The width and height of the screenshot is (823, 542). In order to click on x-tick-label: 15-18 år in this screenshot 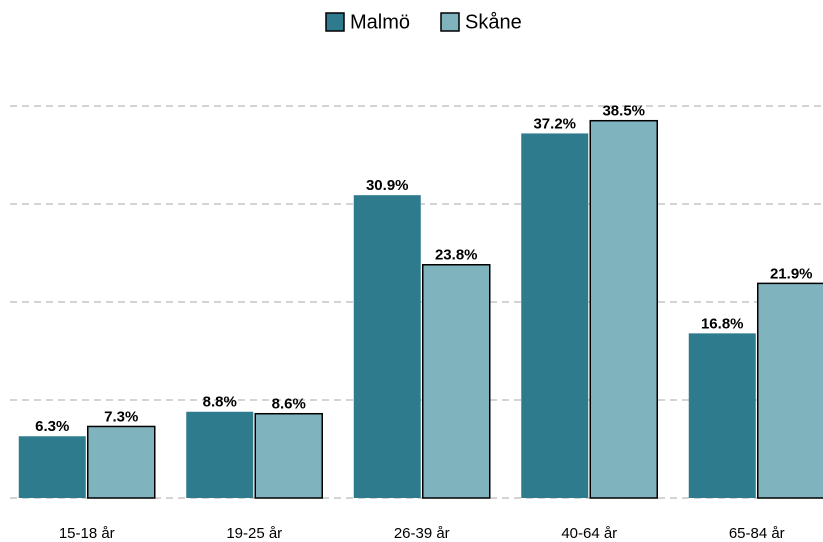, I will do `click(87, 533)`.